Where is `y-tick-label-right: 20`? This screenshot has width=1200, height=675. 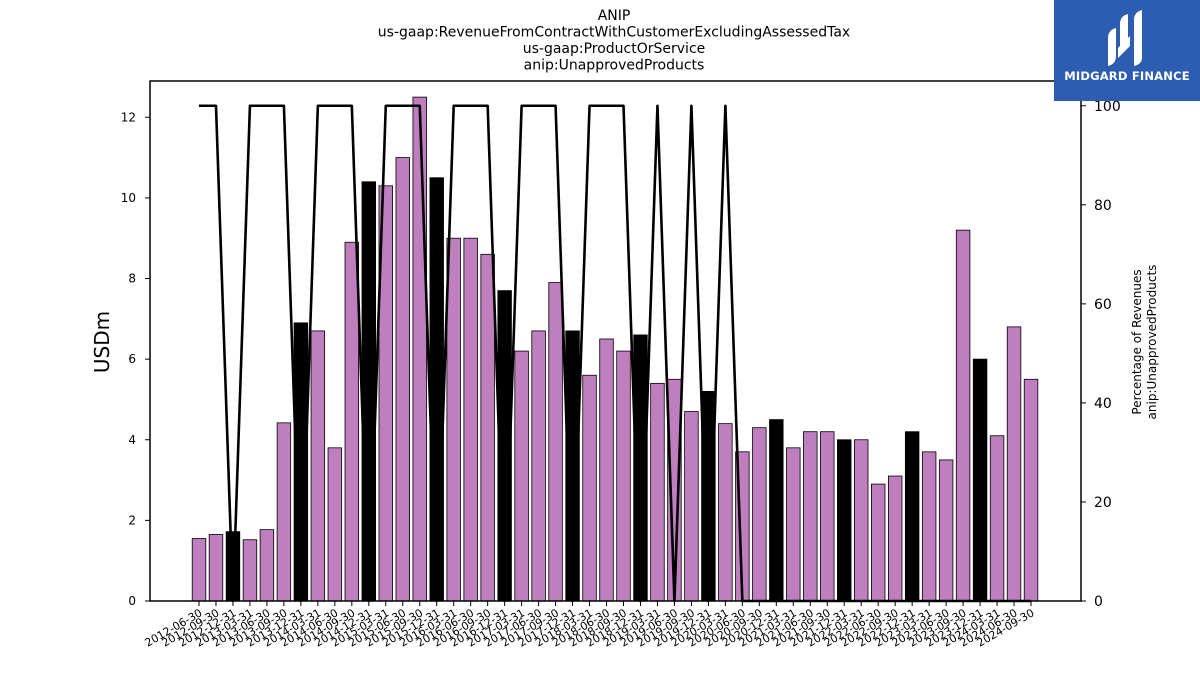 y-tick-label-right: 20 is located at coordinates (1103, 503).